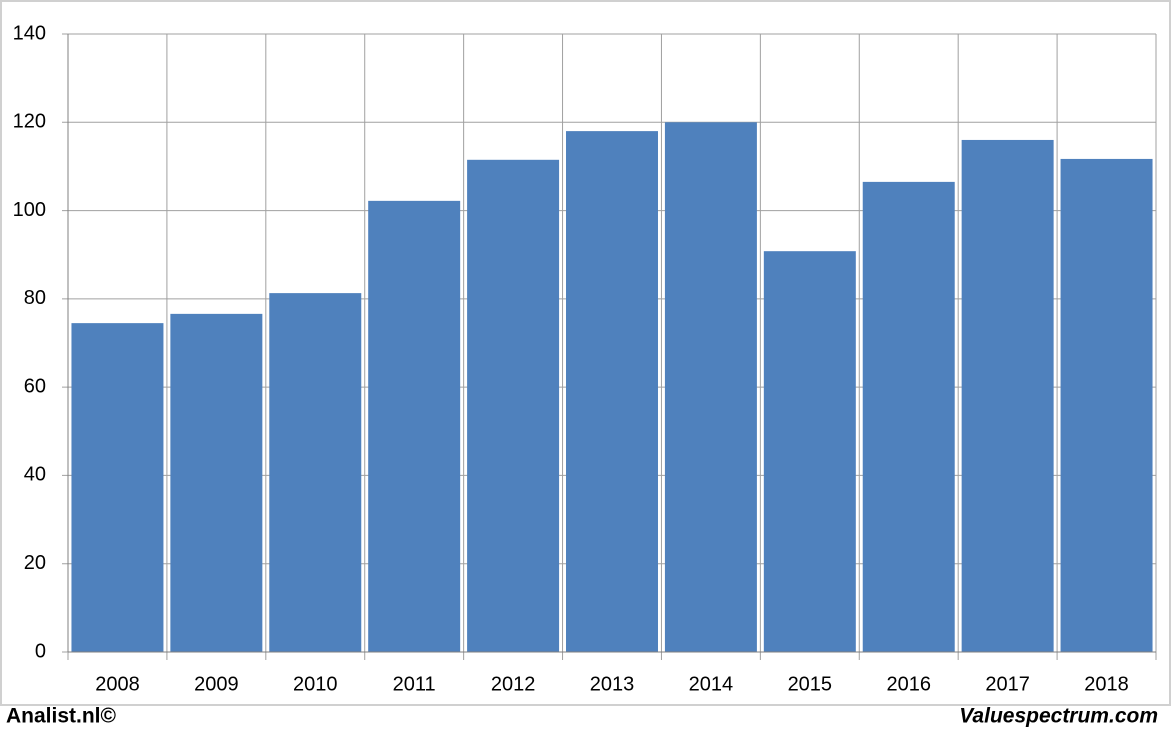 The image size is (1172, 734). I want to click on x-tick-label: 2009, so click(216, 684).